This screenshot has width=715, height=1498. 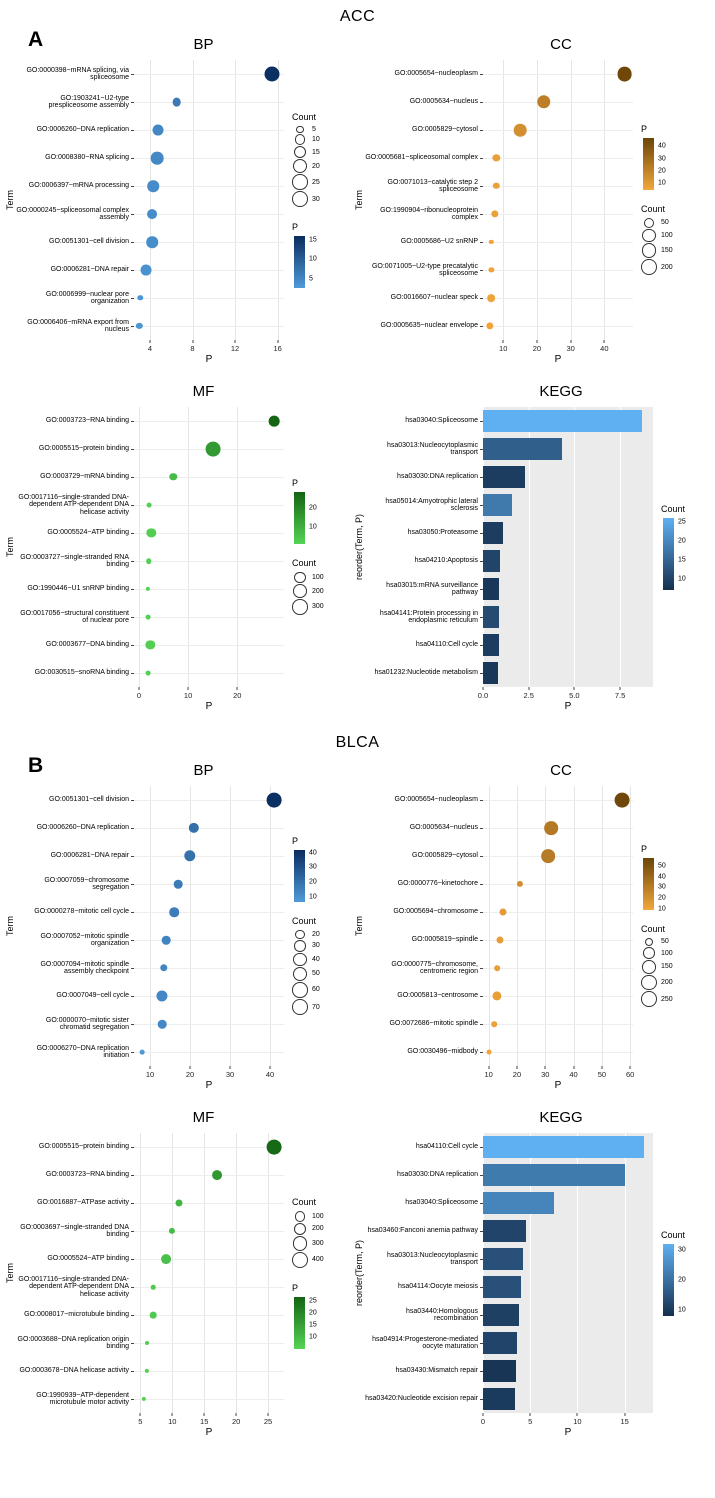 I want to click on x-tick-label: 0, so click(x=483, y=1421).